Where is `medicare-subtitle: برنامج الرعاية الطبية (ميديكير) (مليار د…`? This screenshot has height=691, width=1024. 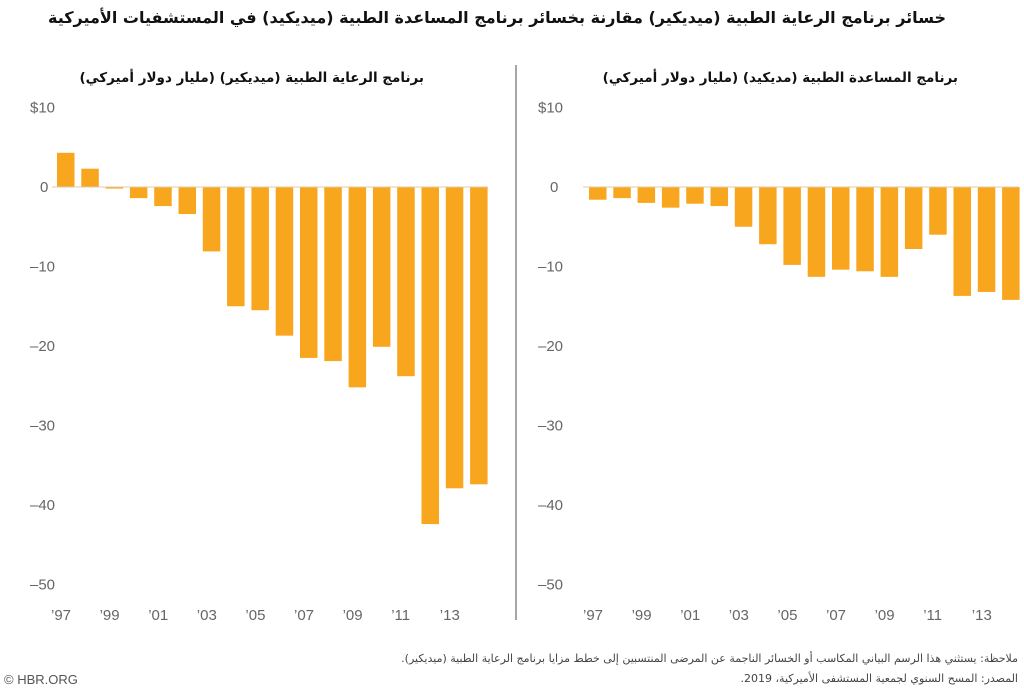
medicare-subtitle: برنامج الرعاية الطبية (ميديكير) (مليار د… is located at coordinates (251, 78).